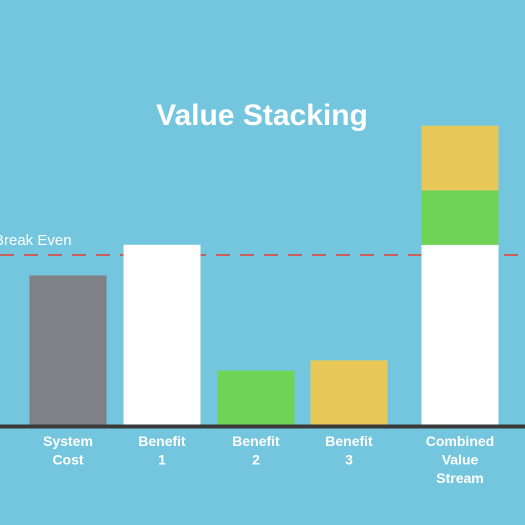  Describe the element at coordinates (36, 240) in the screenshot. I see `break-even-label: Break Even` at that location.